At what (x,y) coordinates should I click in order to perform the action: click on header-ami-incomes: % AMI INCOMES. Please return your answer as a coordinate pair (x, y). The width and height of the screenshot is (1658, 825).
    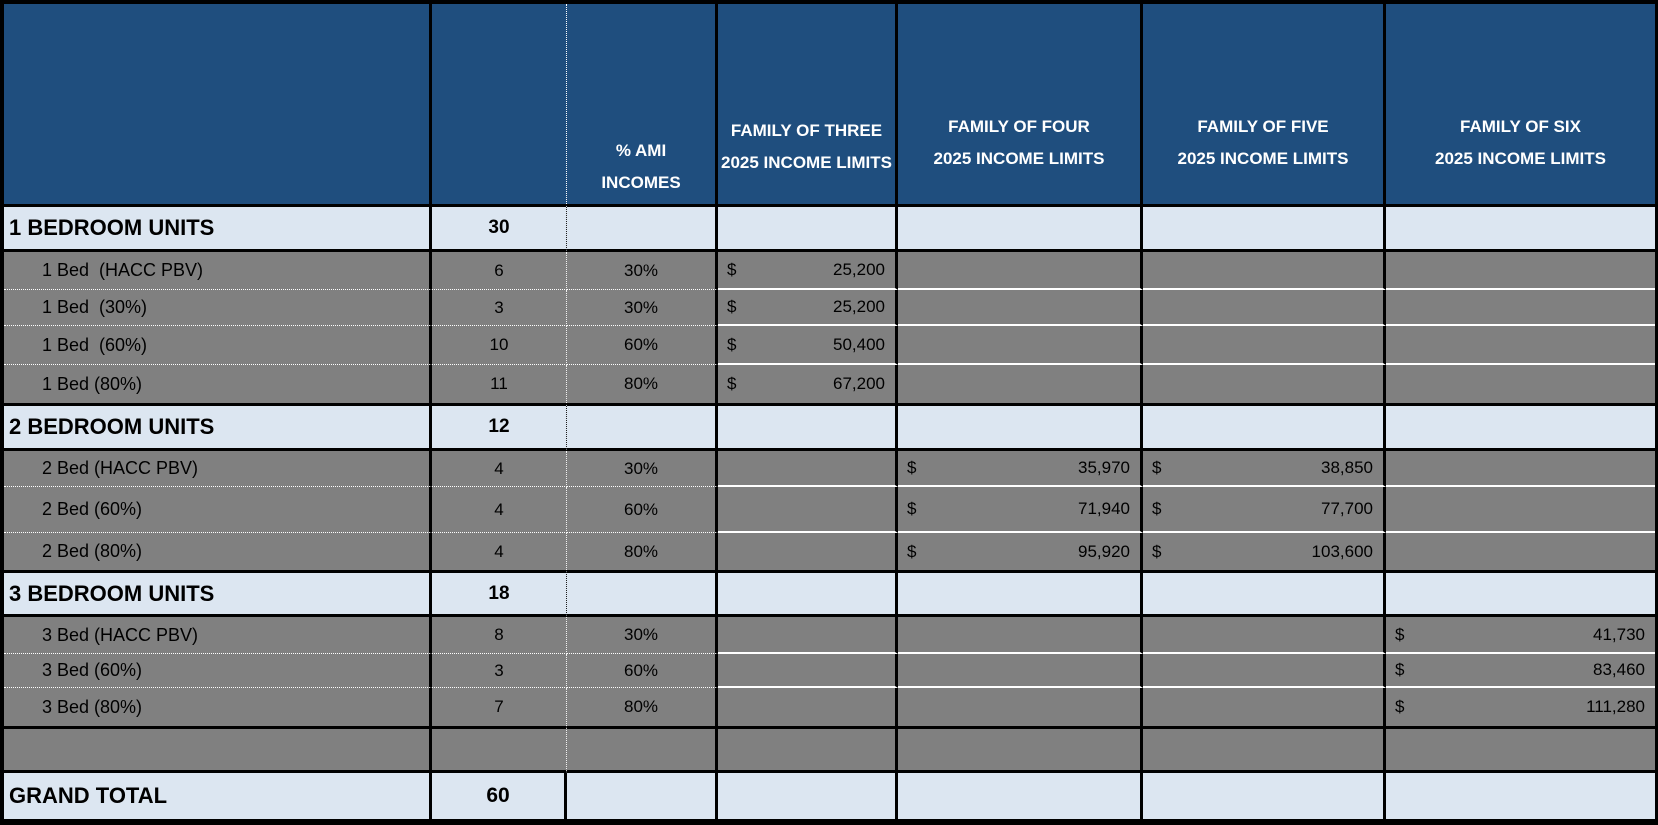
    Looking at the image, I should click on (642, 104).